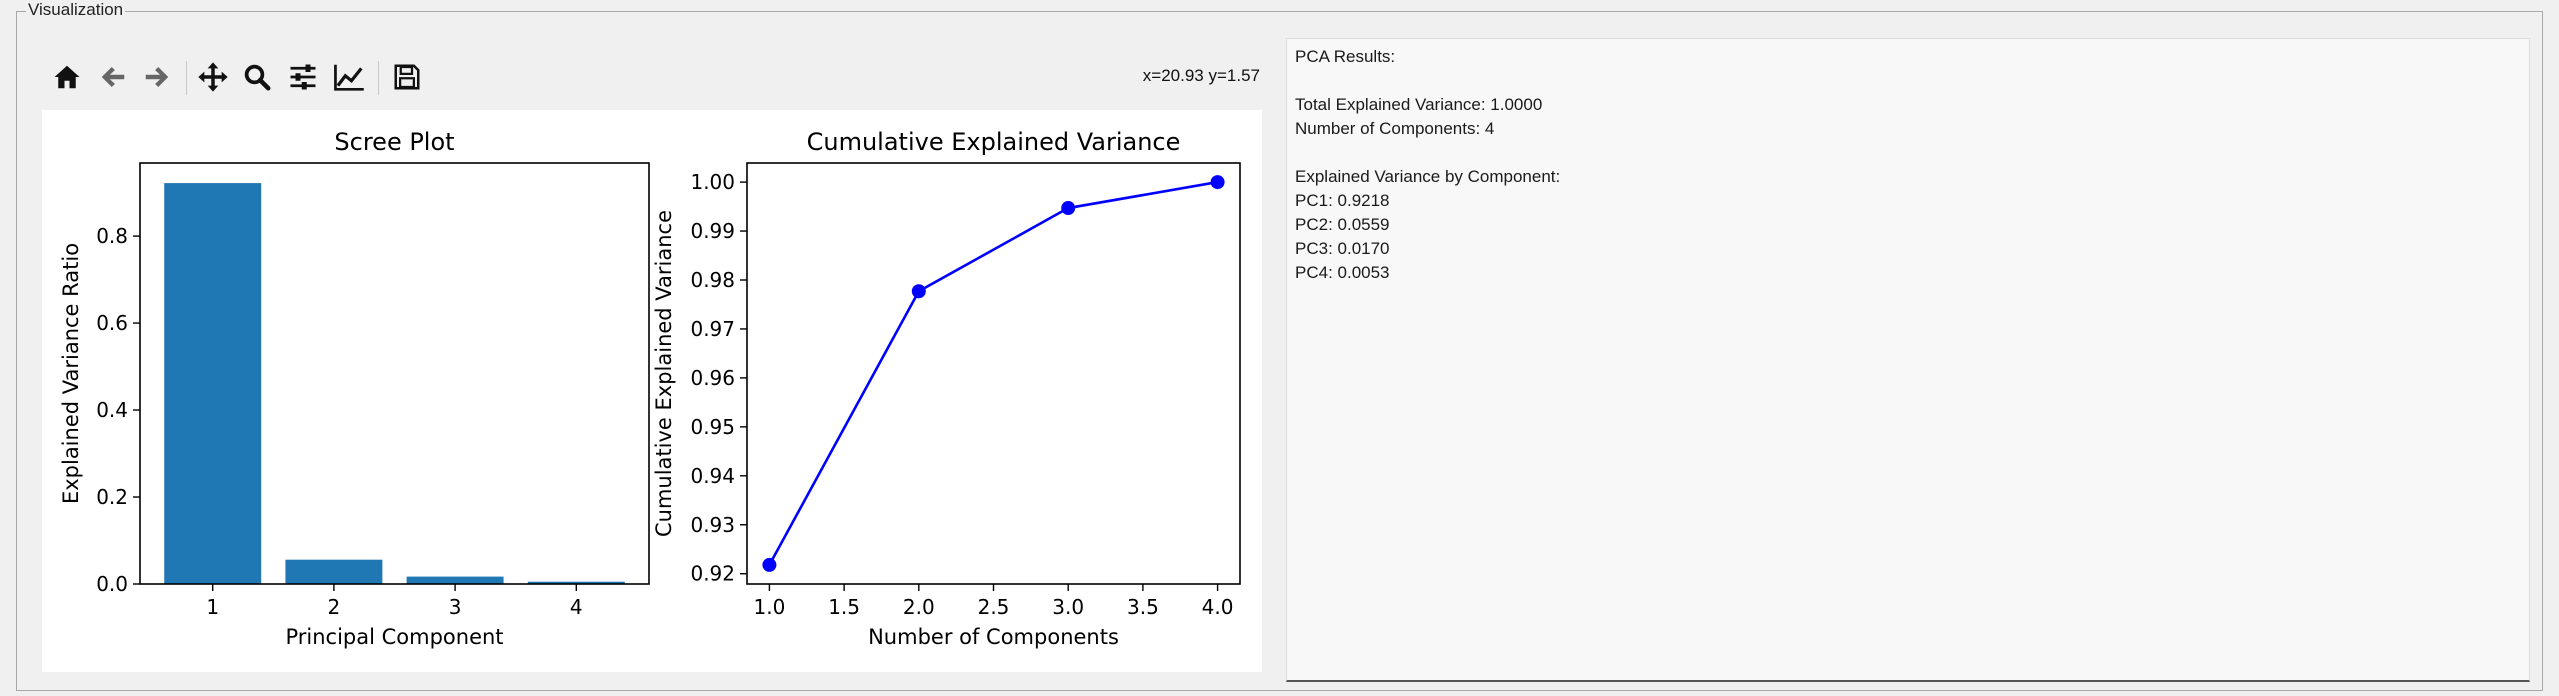  Describe the element at coordinates (712, 476) in the screenshot. I see `y-tick-label: 0.94` at that location.